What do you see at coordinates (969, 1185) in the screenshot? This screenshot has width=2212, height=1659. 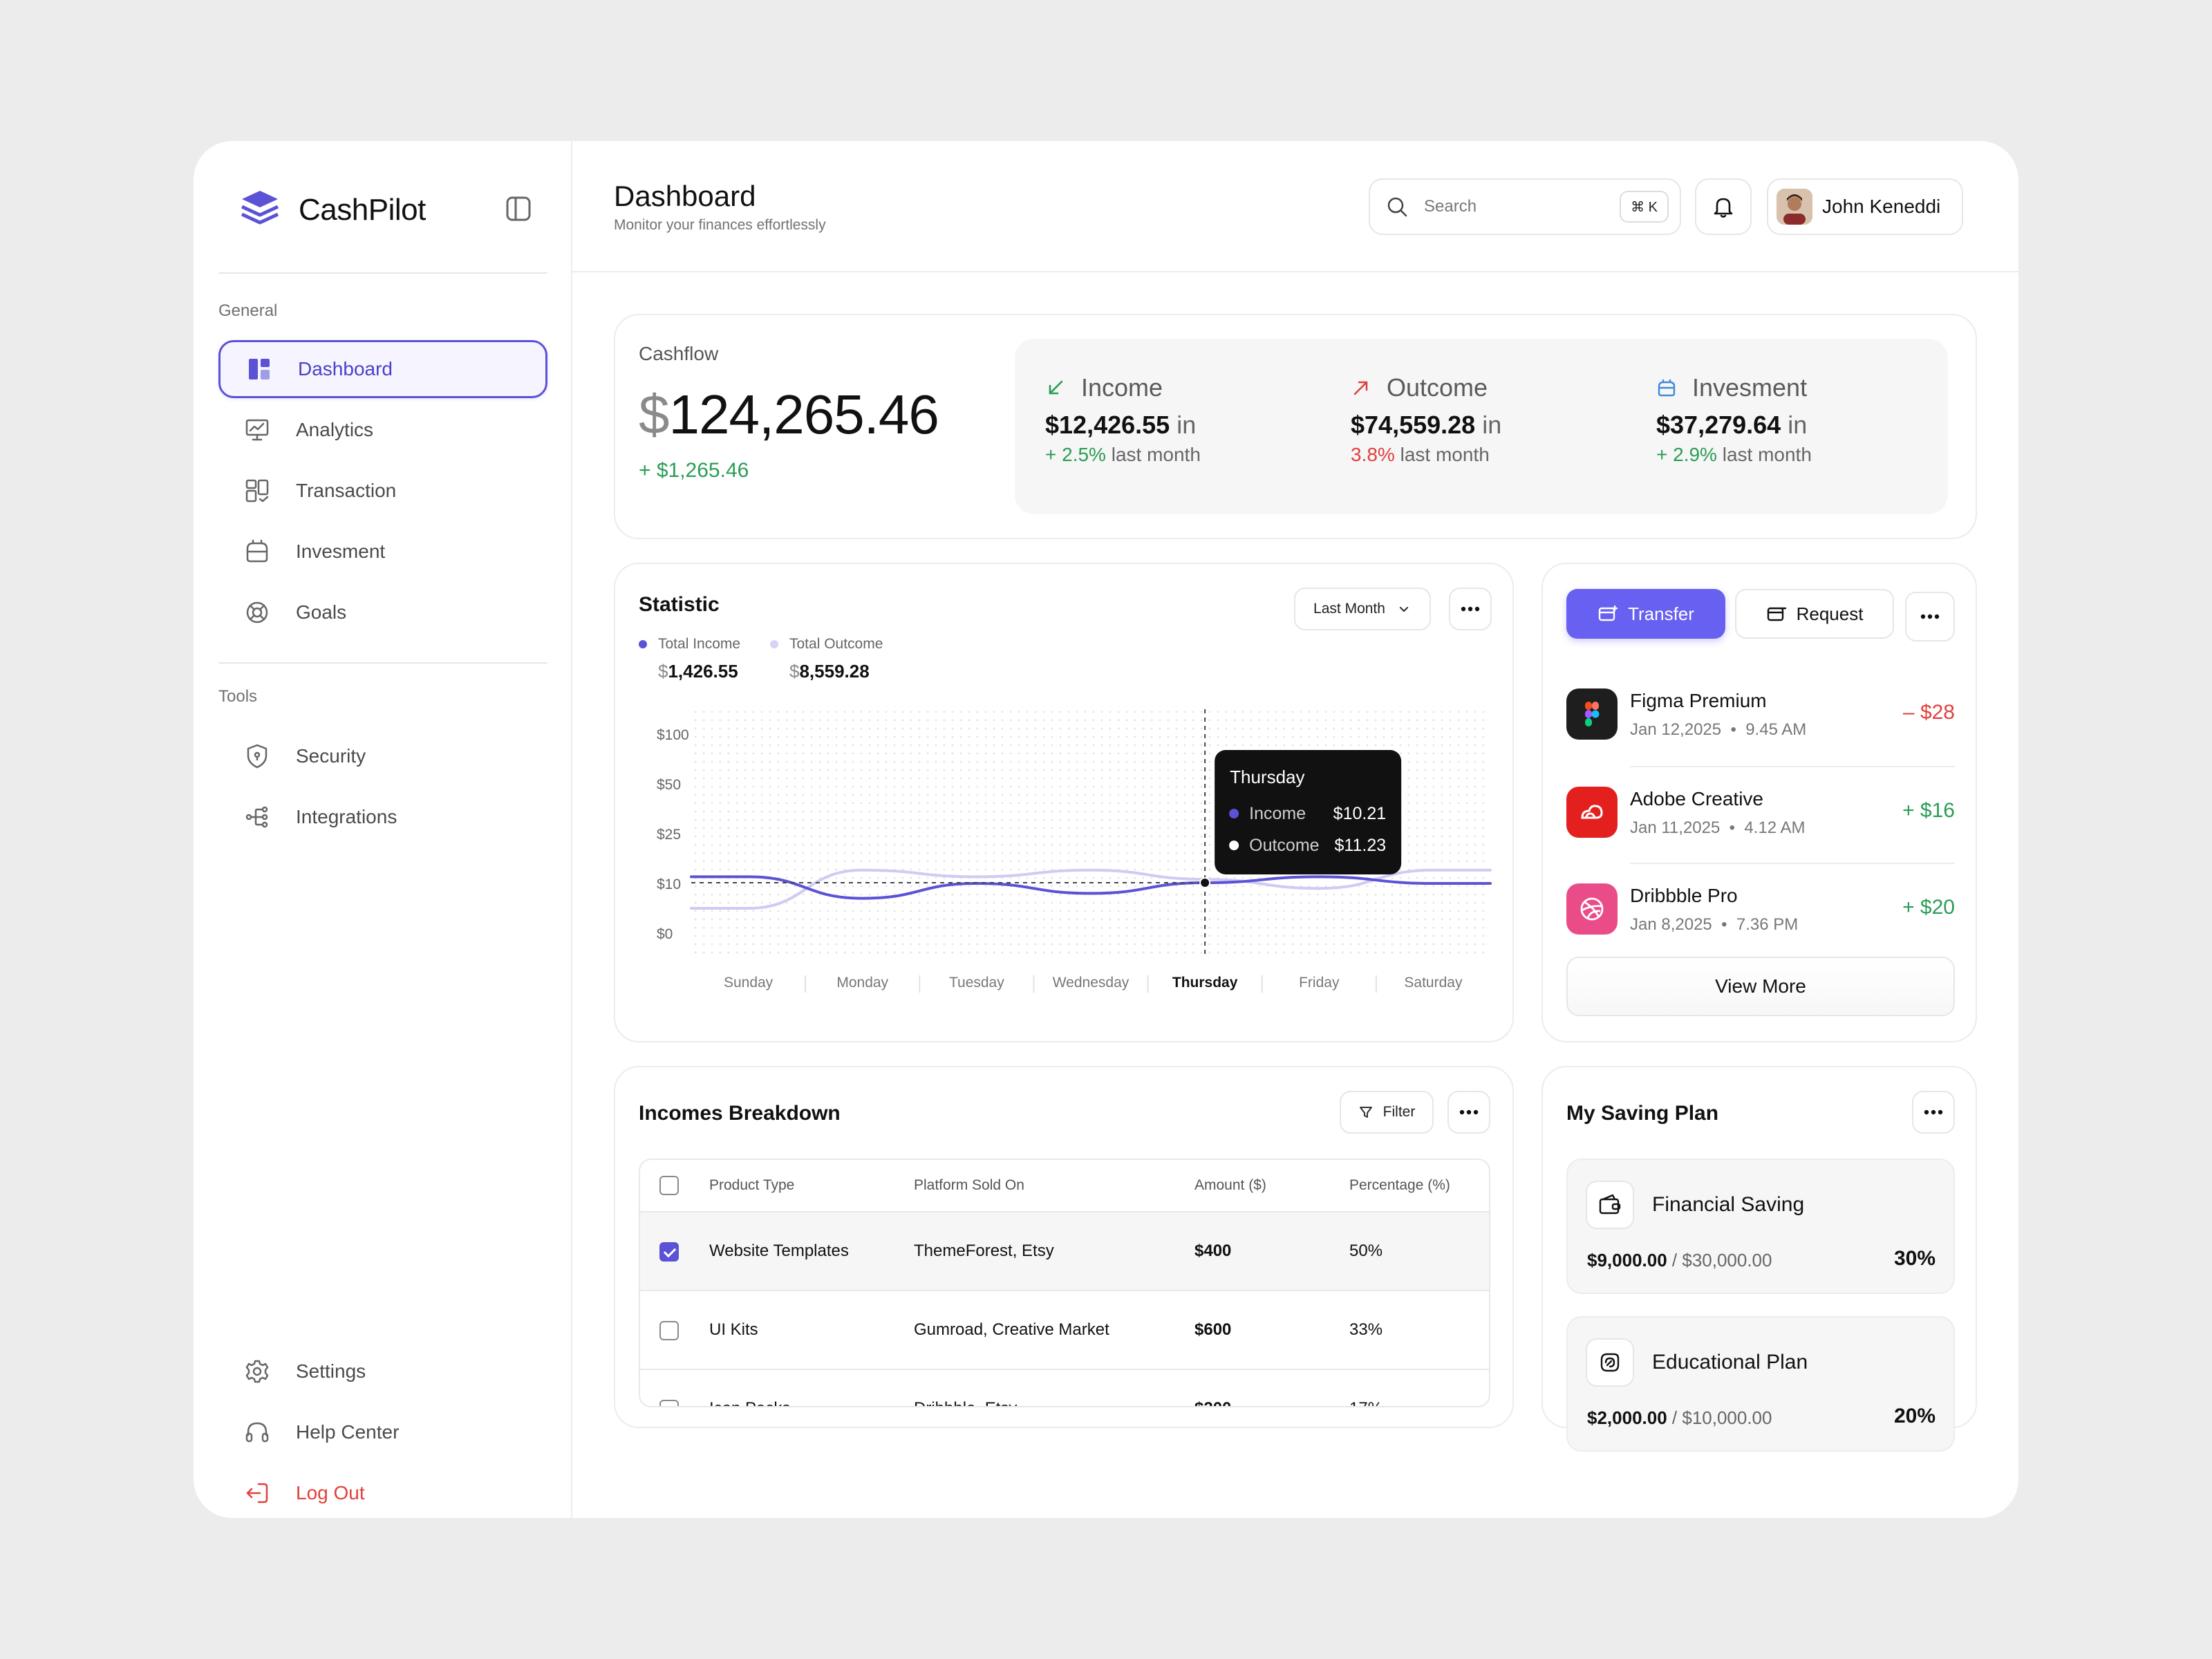 I see `column-header: Platform Sold On` at bounding box center [969, 1185].